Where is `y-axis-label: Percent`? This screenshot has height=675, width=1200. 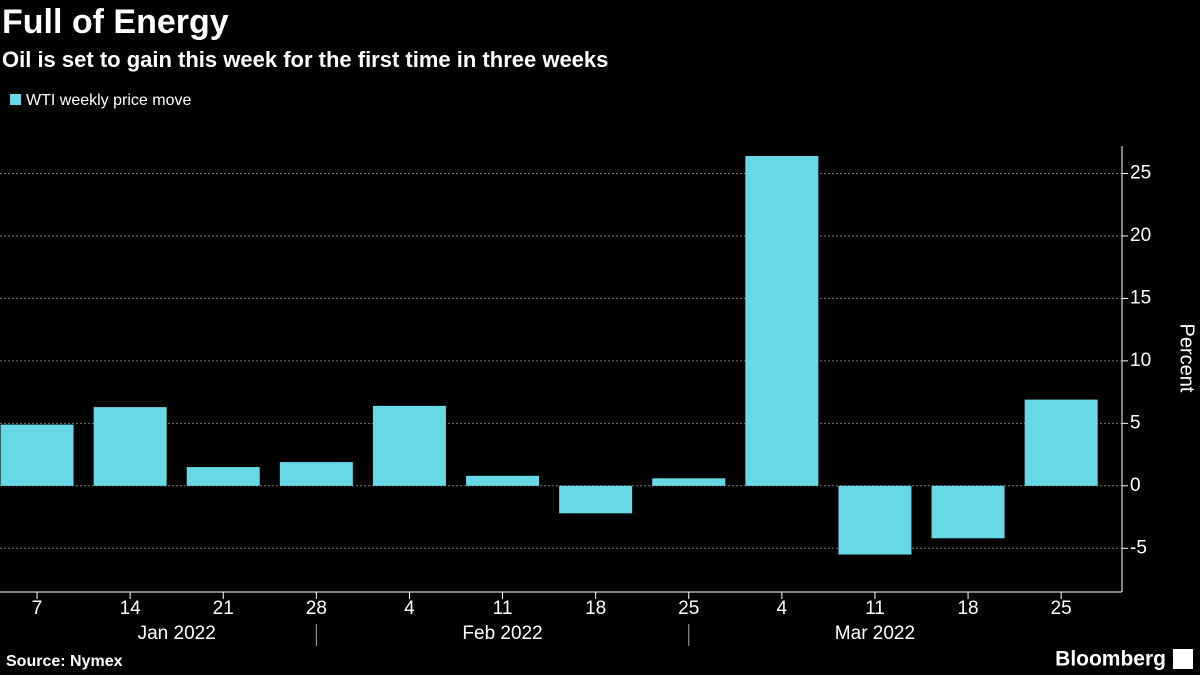 y-axis-label: Percent is located at coordinates (1187, 358).